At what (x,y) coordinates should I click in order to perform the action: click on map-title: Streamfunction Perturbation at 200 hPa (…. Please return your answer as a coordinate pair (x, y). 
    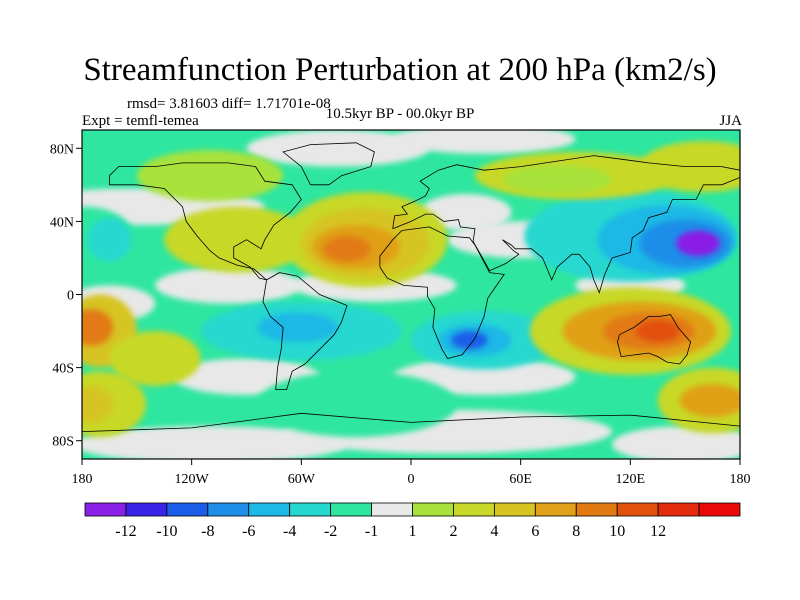
    Looking at the image, I should click on (400, 70).